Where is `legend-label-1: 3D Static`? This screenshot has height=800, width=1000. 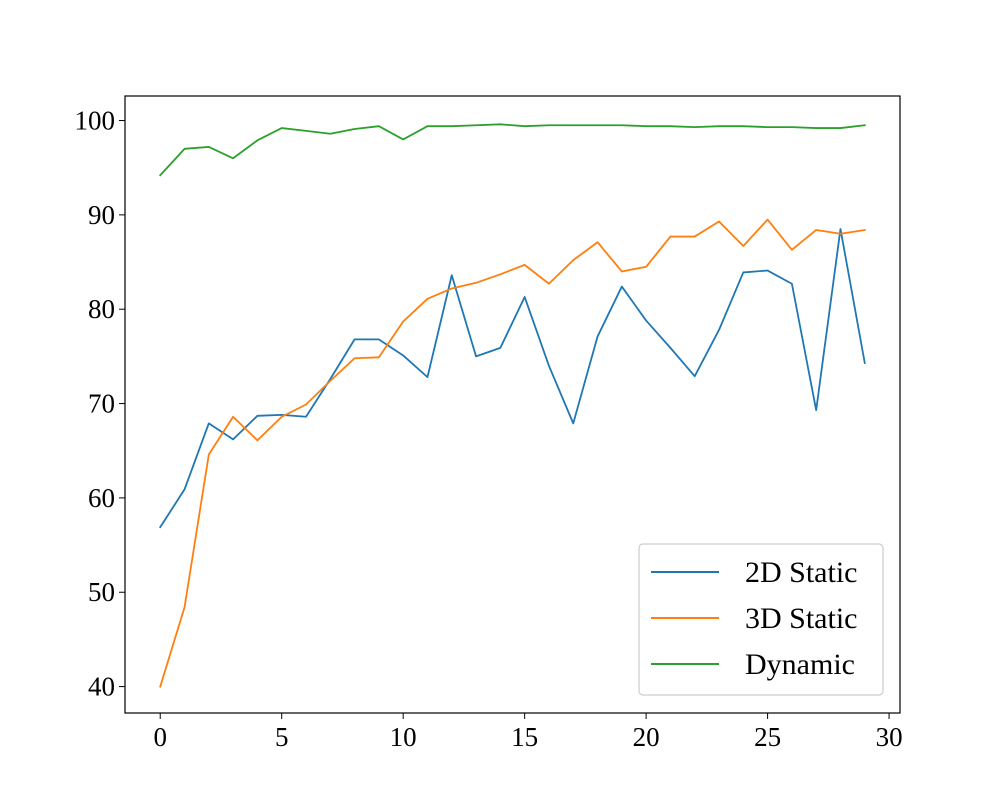 legend-label-1: 3D Static is located at coordinates (801, 618).